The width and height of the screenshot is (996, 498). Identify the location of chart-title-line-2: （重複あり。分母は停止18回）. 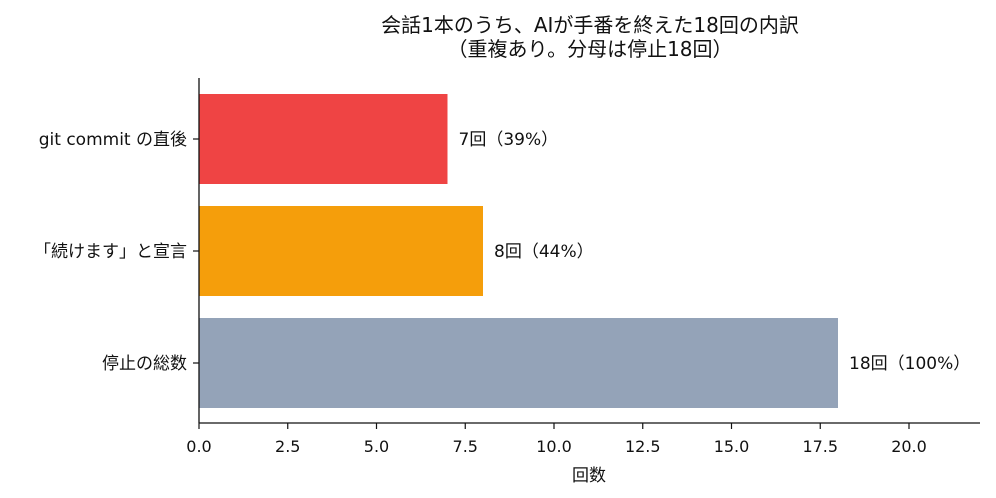
(589, 49).